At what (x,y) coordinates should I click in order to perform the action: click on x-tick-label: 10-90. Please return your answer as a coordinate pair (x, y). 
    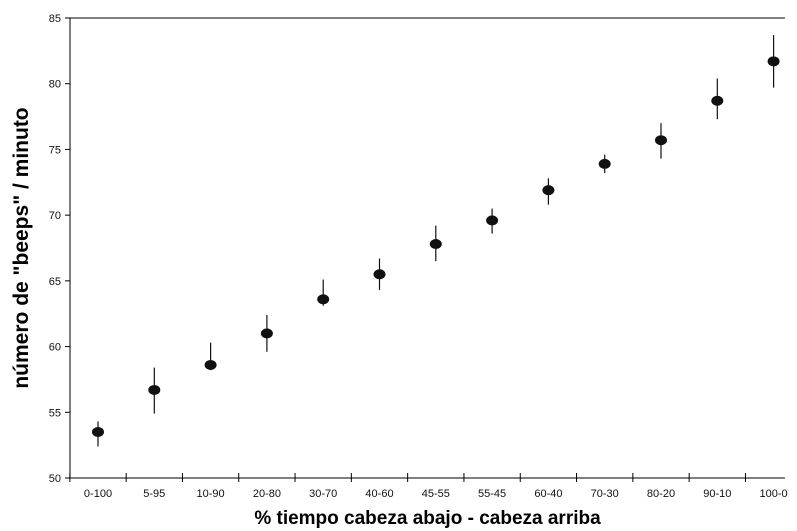
    Looking at the image, I should click on (211, 494).